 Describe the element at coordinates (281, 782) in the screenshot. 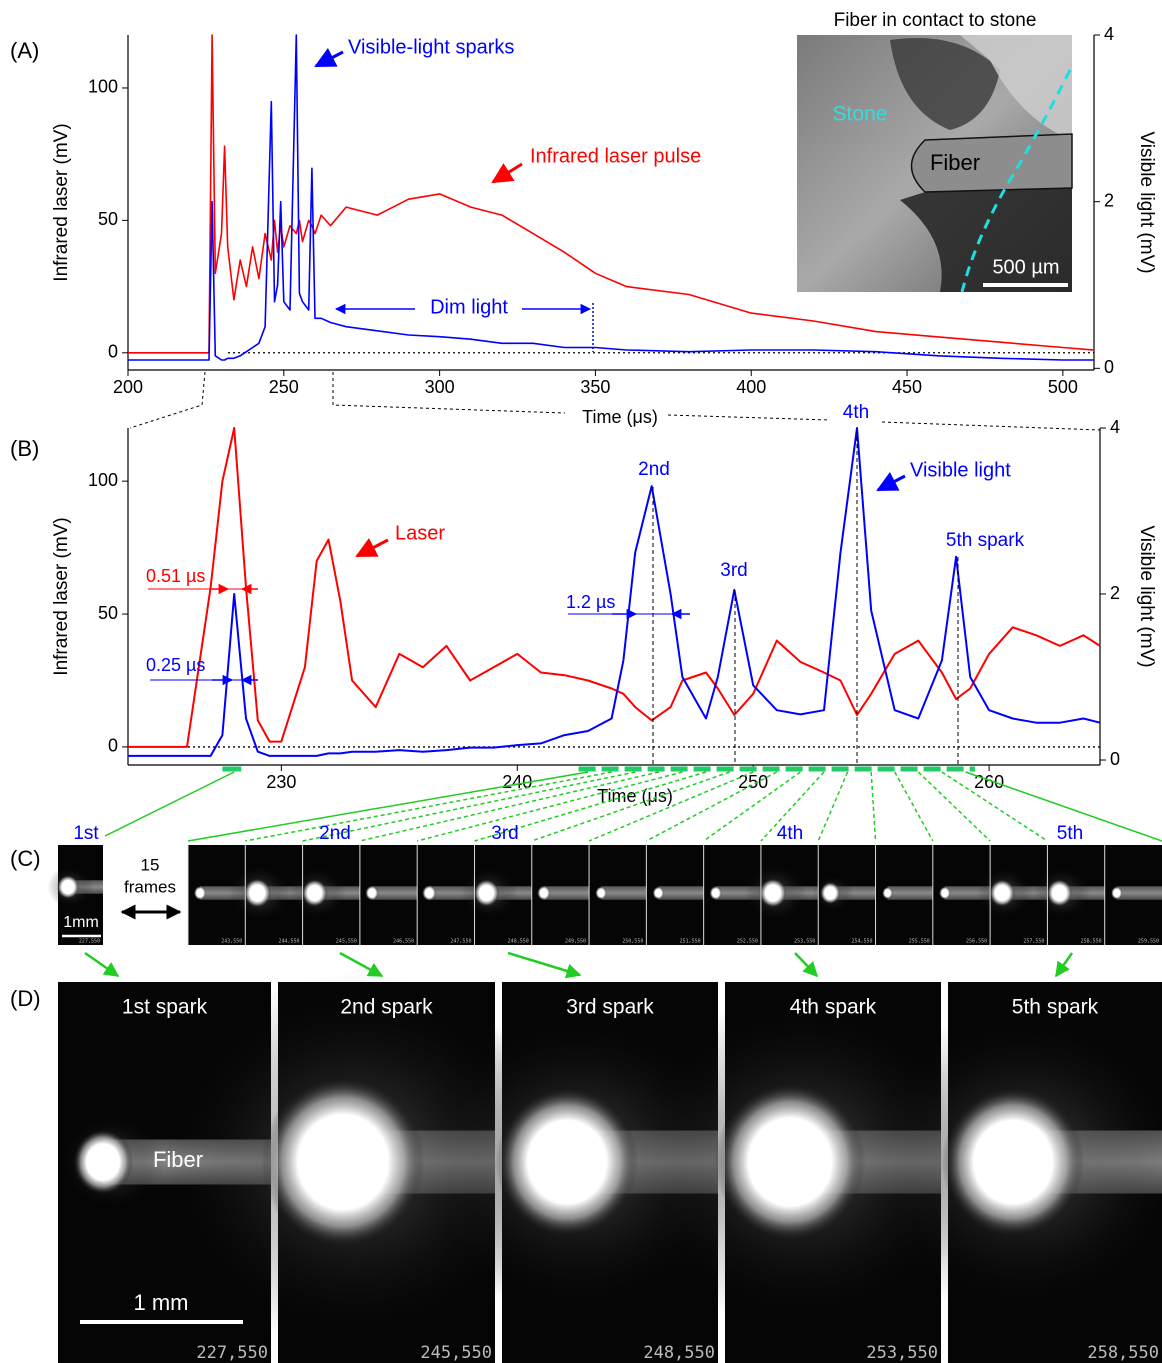

I see `x-tick-label: 230` at that location.